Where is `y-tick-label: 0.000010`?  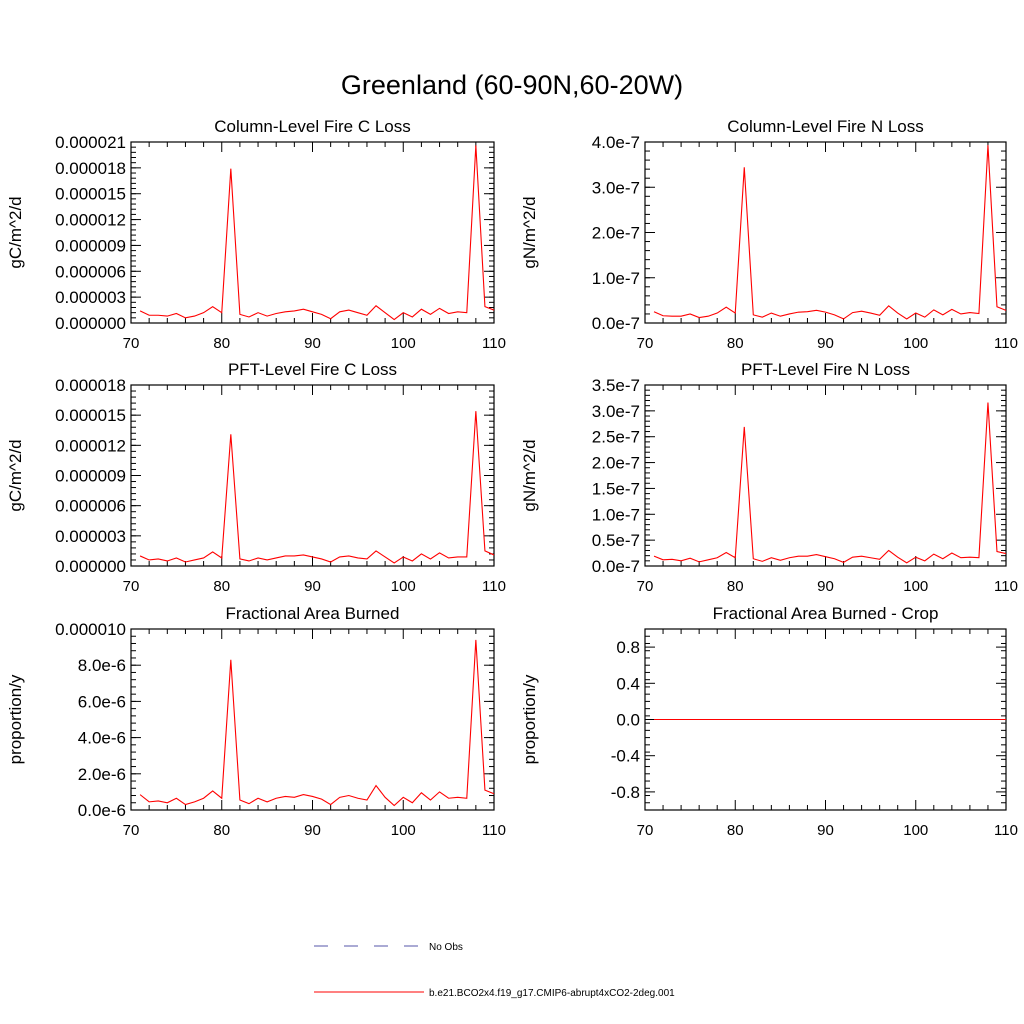 y-tick-label: 0.000010 is located at coordinates (90, 629).